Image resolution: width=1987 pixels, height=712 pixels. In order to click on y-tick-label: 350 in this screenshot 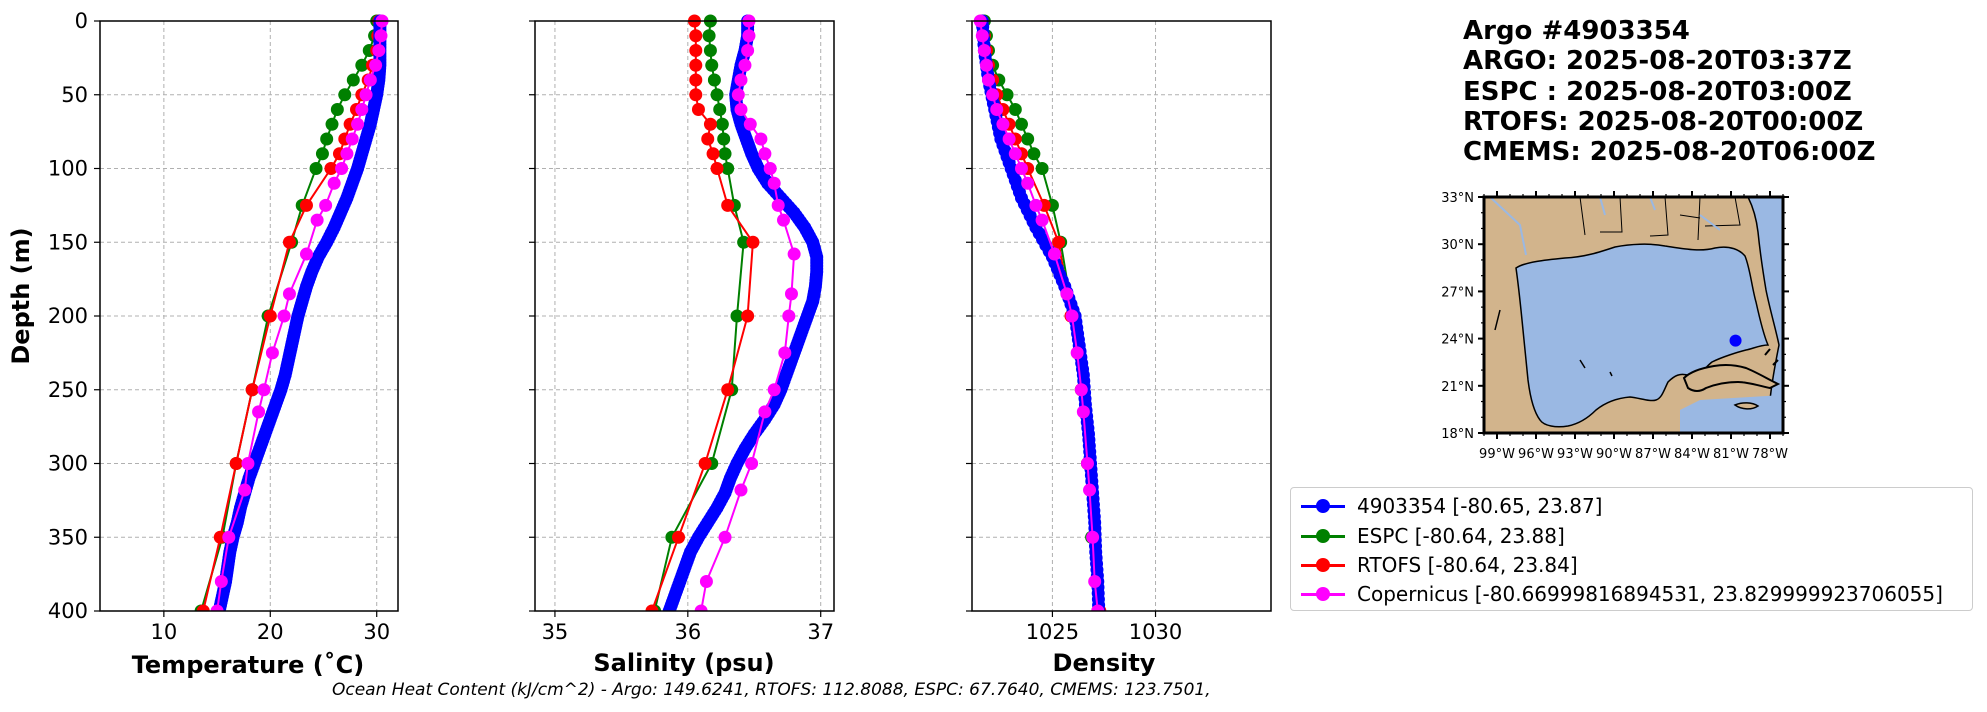, I will do `click(68, 537)`.